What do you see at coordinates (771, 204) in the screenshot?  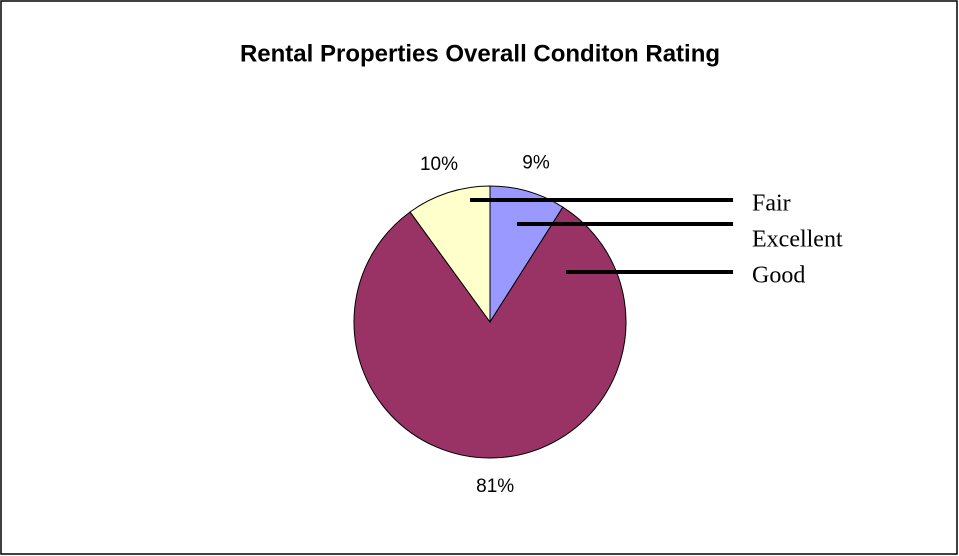 I see `legend-label: Fair` at bounding box center [771, 204].